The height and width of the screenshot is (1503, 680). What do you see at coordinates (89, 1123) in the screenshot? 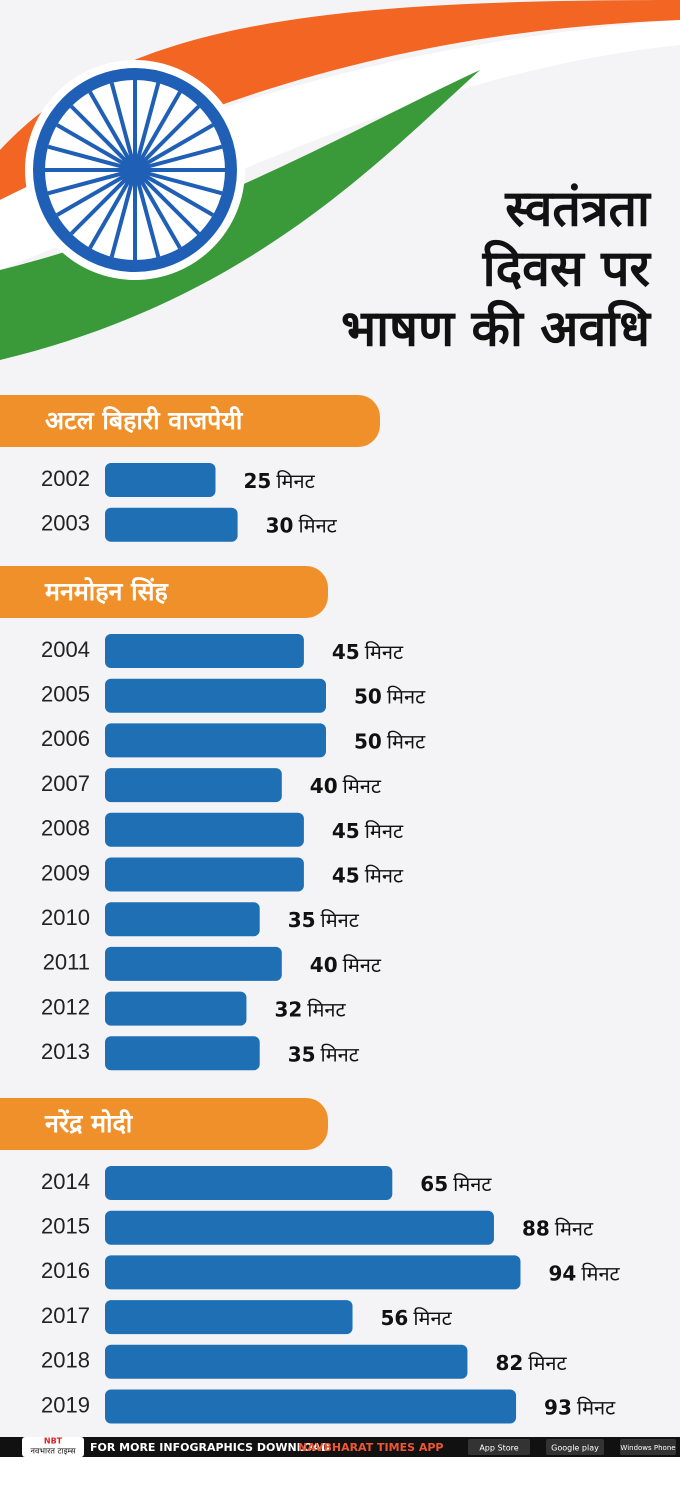
I see `group-name: नरेंद्र मोदी` at bounding box center [89, 1123].